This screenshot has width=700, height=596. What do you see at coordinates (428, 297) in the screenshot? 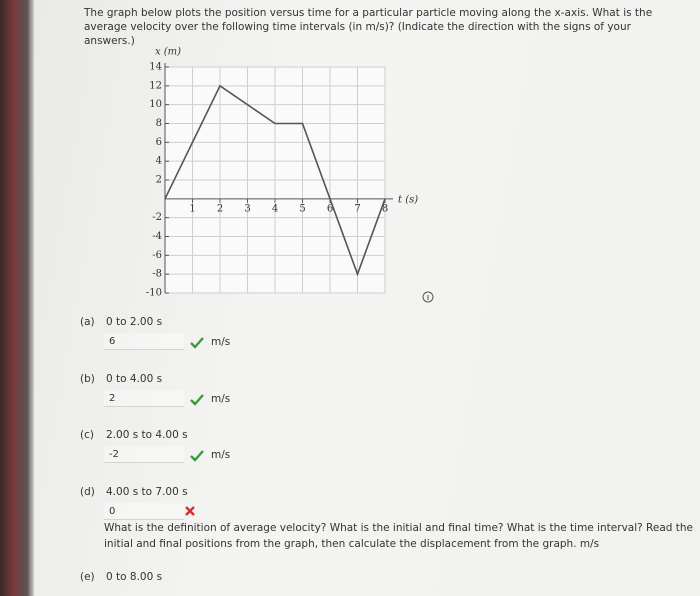
I see `info-icon` at bounding box center [428, 297].